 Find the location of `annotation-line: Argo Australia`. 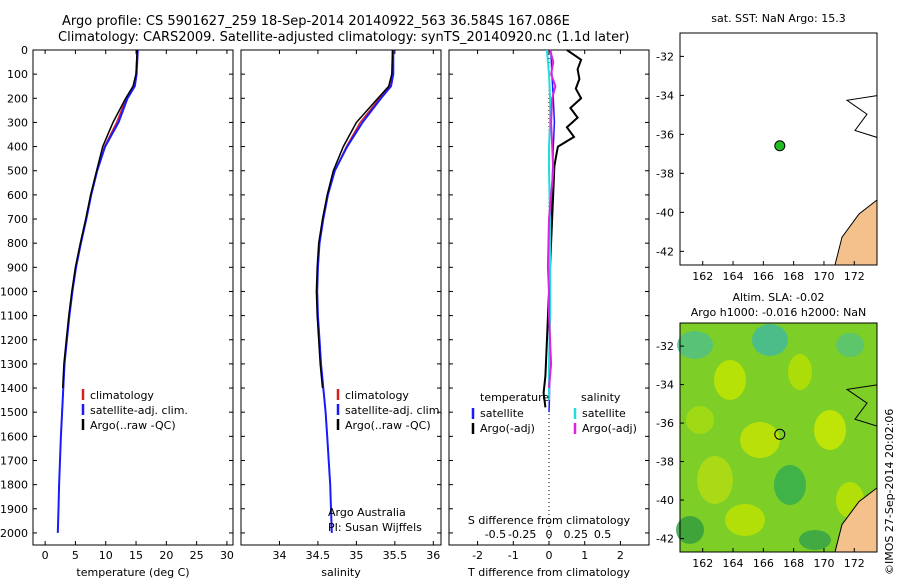

annotation-line: Argo Australia is located at coordinates (367, 512).